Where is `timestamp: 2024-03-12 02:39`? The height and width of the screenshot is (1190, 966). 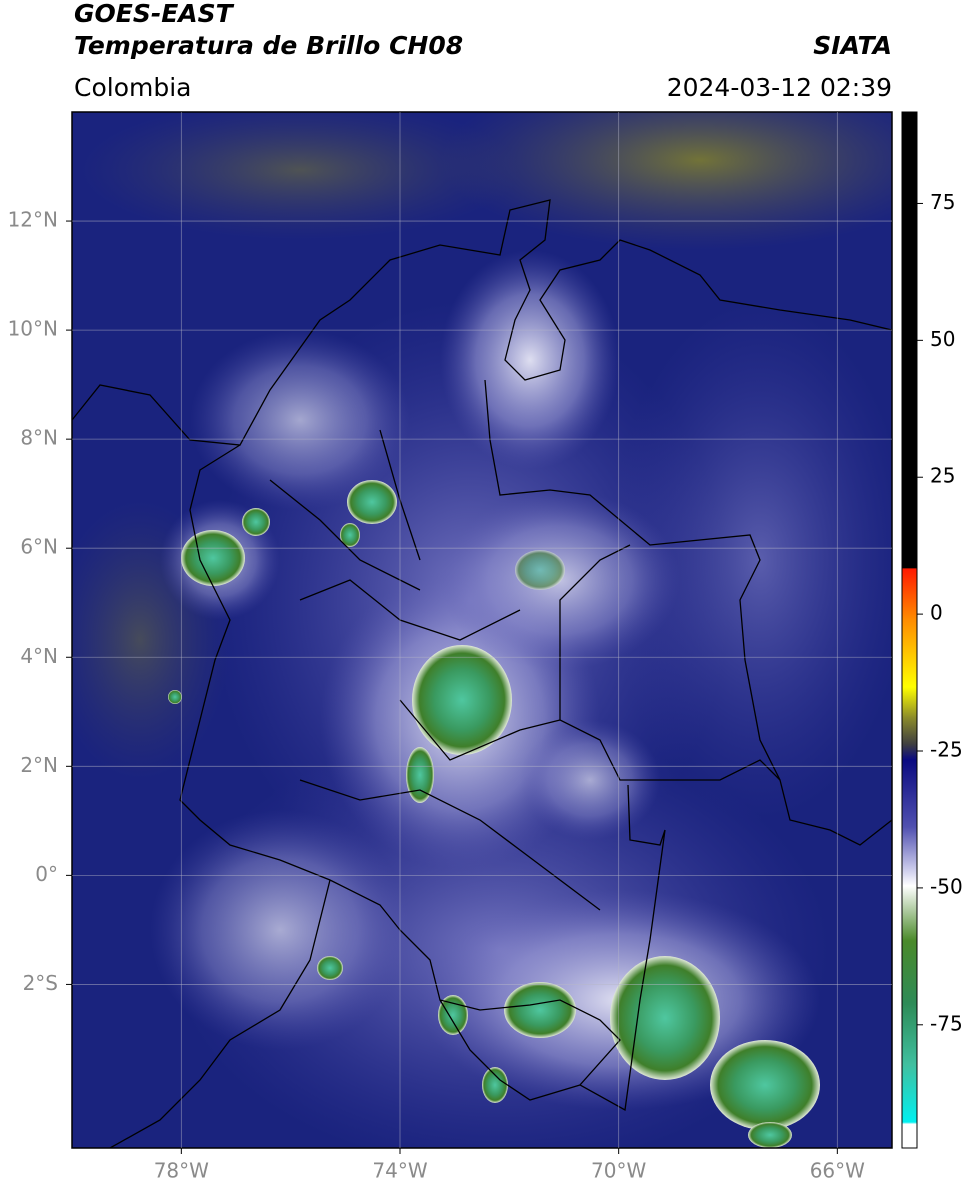 timestamp: 2024-03-12 02:39 is located at coordinates (779, 87).